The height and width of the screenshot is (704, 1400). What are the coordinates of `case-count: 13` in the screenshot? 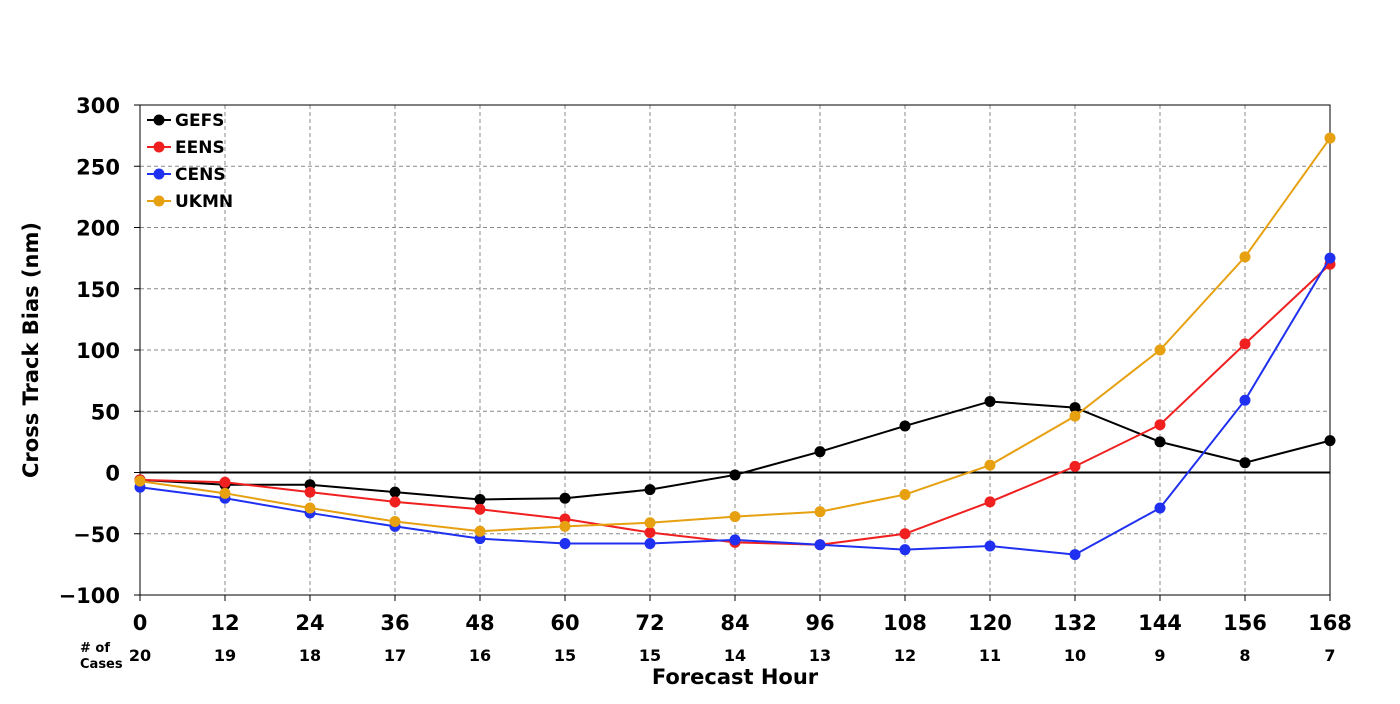 It's located at (820, 655).